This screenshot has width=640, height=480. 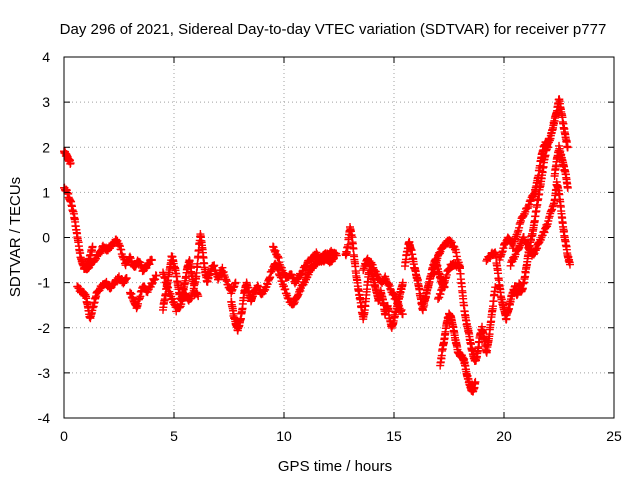 I want to click on series-seg-e, so click(x=143, y=292).